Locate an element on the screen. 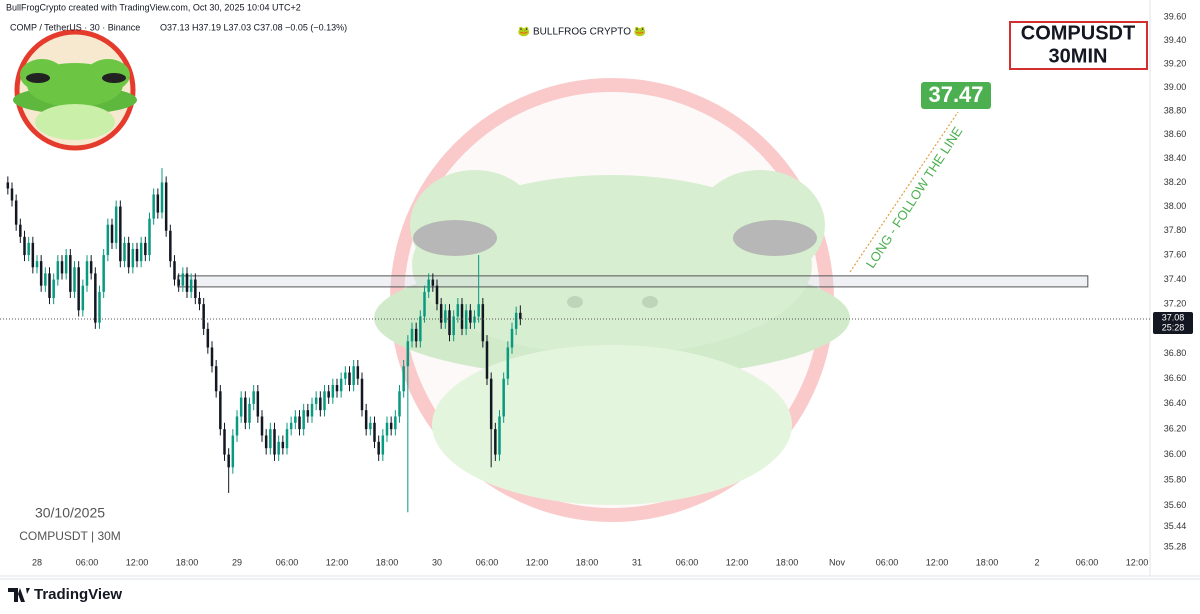 The width and height of the screenshot is (1200, 614). badge-box is located at coordinates (1078, 45).